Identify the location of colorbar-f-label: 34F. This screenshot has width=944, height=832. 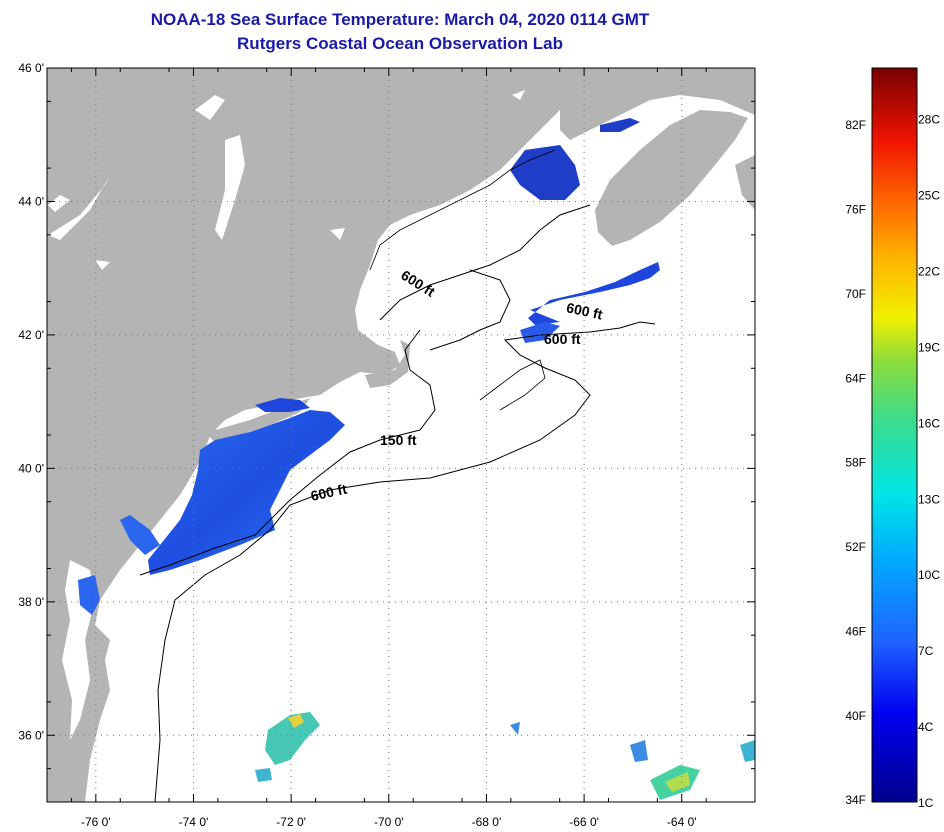
(855, 800).